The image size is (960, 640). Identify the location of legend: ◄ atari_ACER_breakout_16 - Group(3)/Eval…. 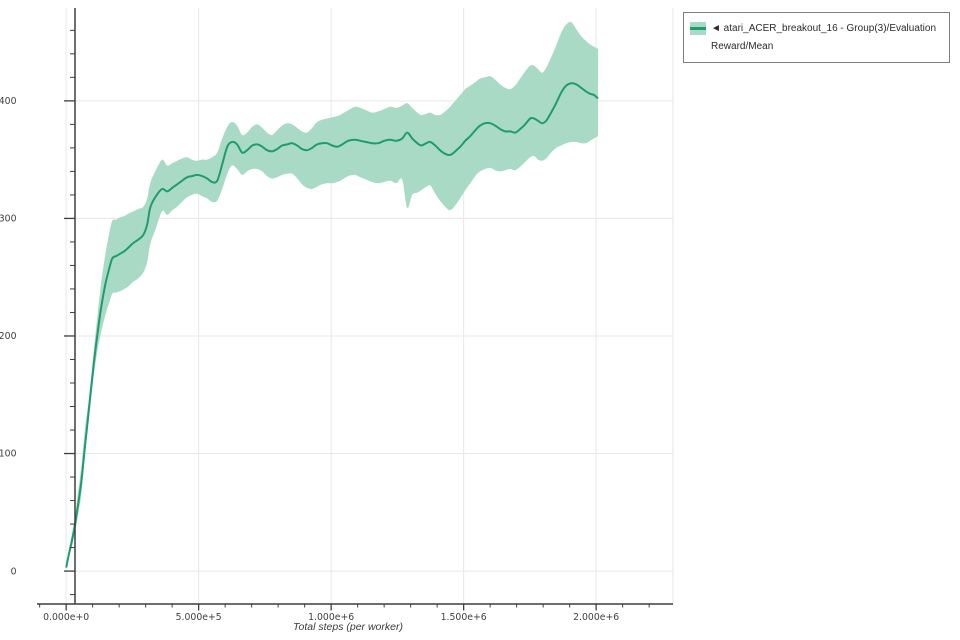
(816, 37).